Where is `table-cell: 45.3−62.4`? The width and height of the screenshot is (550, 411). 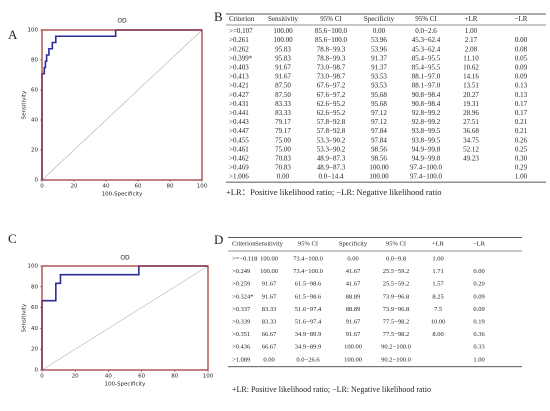
table-cell: 45.3−62.4 is located at coordinates (426, 49).